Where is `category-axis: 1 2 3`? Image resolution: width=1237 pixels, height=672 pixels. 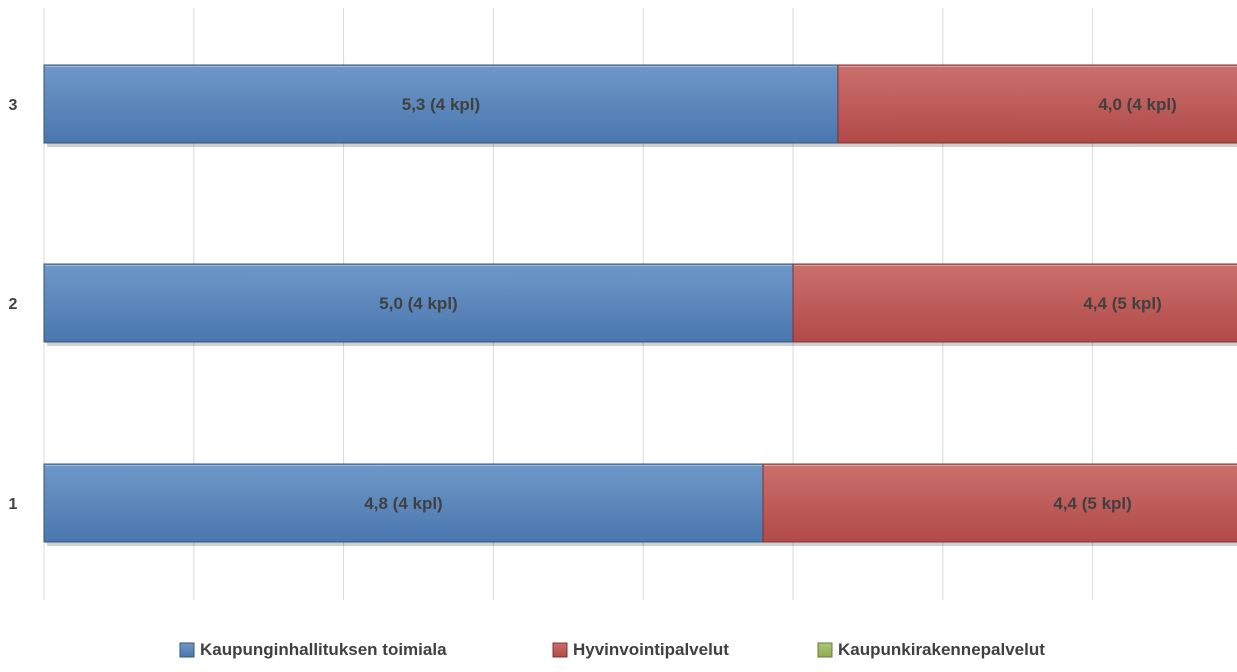
category-axis: 1 2 3 is located at coordinates (13, 305).